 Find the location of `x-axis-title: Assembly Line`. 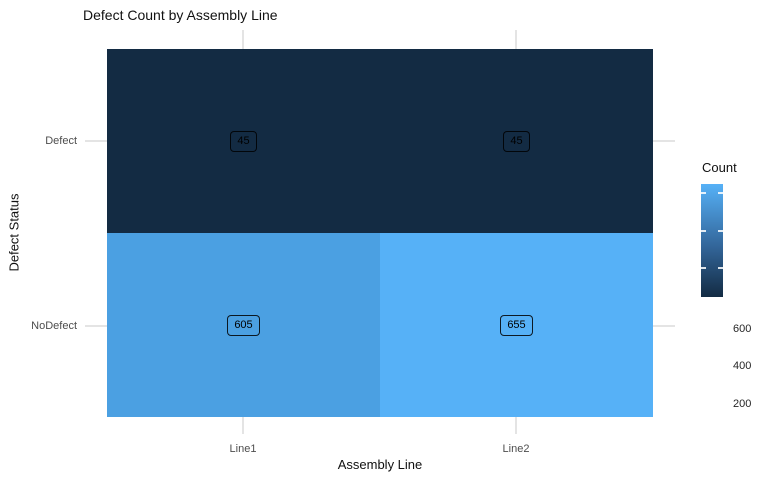

x-axis-title: Assembly Line is located at coordinates (380, 464).